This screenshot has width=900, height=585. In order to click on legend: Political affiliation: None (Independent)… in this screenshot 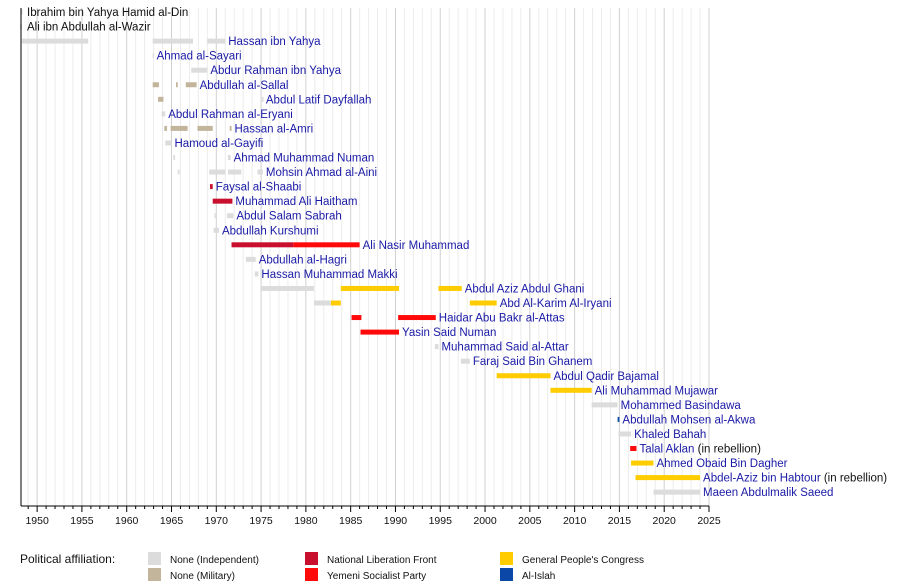, I will do `click(332, 567)`.